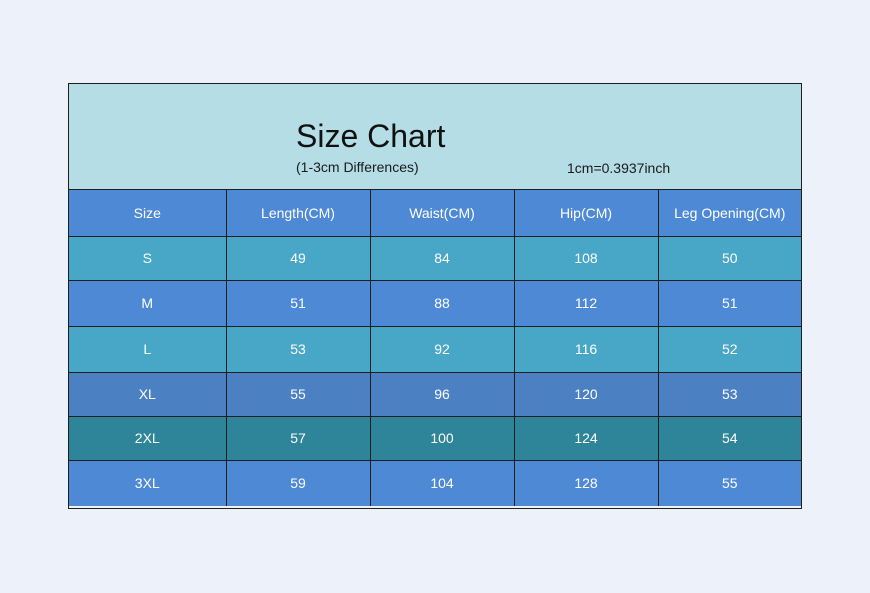 This screenshot has width=870, height=593. What do you see at coordinates (147, 257) in the screenshot?
I see `size-cell: S` at bounding box center [147, 257].